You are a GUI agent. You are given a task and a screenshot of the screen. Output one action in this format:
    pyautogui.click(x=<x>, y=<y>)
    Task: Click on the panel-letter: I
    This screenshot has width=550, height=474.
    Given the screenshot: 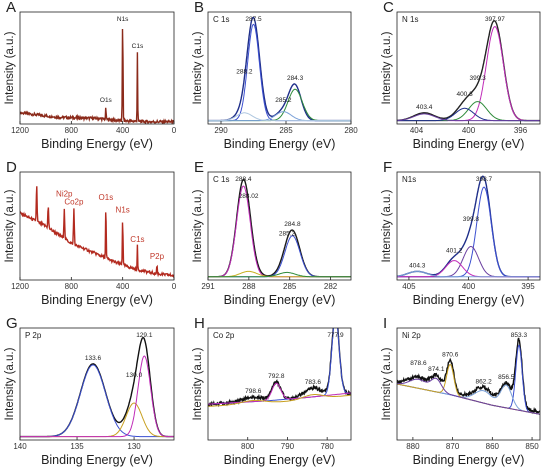 What is the action you would take?
    pyautogui.click(x=385, y=323)
    